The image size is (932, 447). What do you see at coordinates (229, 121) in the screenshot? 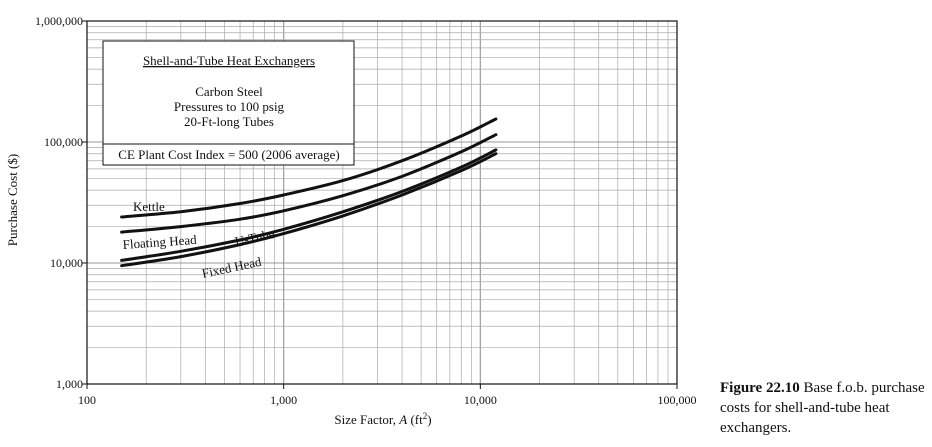
I see `info-box-line-3: 20-Ft-long Tubes` at bounding box center [229, 121].